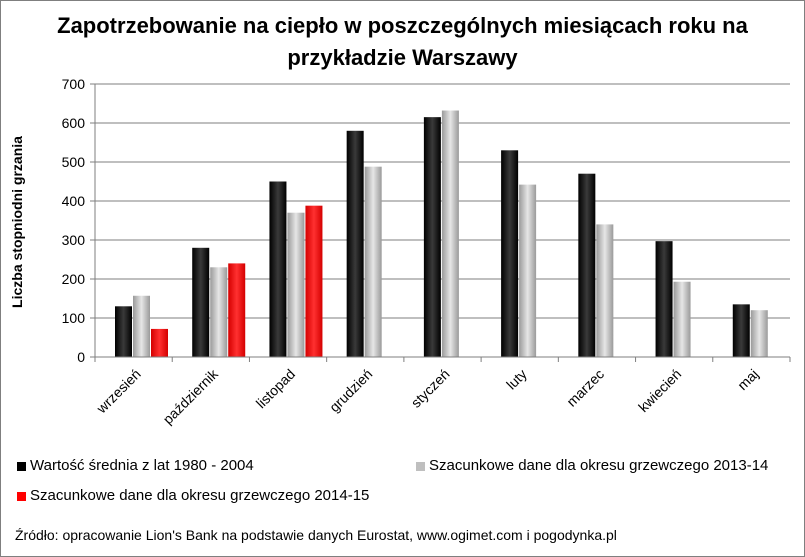 The width and height of the screenshot is (805, 557). I want to click on y-tick-label: 400, so click(74, 201).